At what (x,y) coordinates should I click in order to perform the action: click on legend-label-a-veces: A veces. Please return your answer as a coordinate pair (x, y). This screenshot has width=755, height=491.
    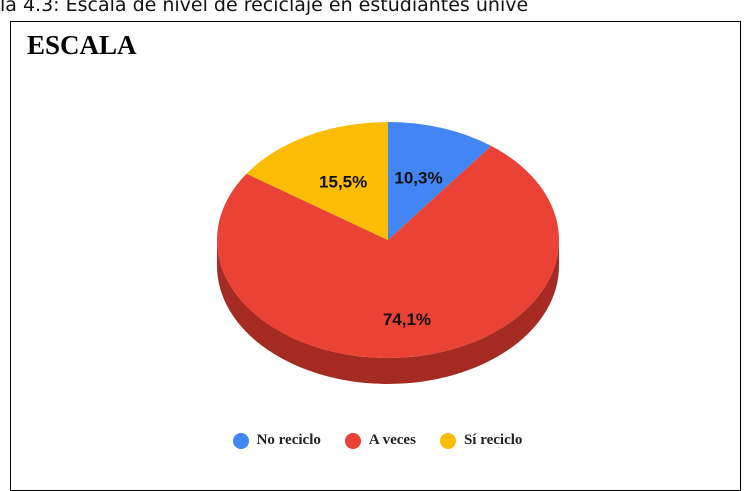
    Looking at the image, I should click on (392, 440).